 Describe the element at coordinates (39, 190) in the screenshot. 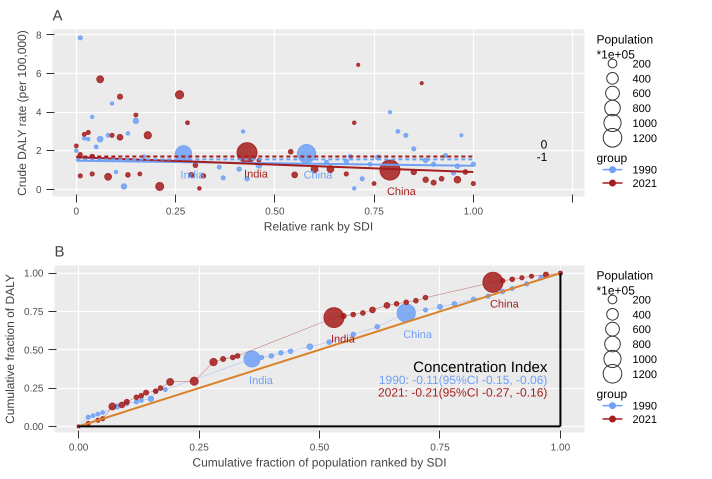

I see `y-tick-label: 0` at that location.